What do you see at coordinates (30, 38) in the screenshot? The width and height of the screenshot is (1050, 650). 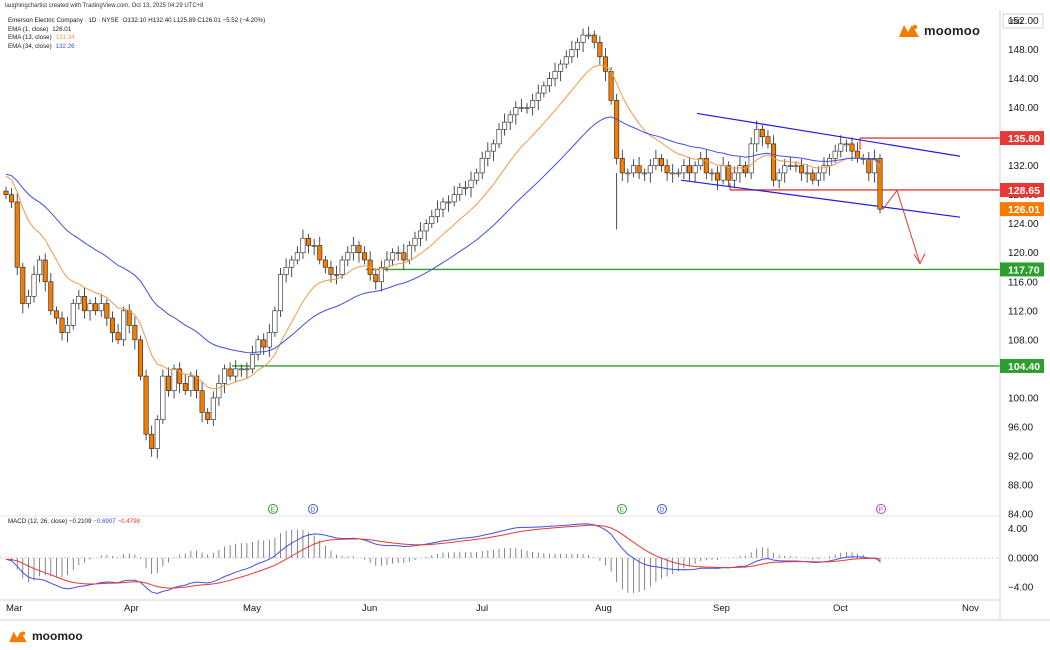 I see `ema13-label: EMA (13, close)` at bounding box center [30, 38].